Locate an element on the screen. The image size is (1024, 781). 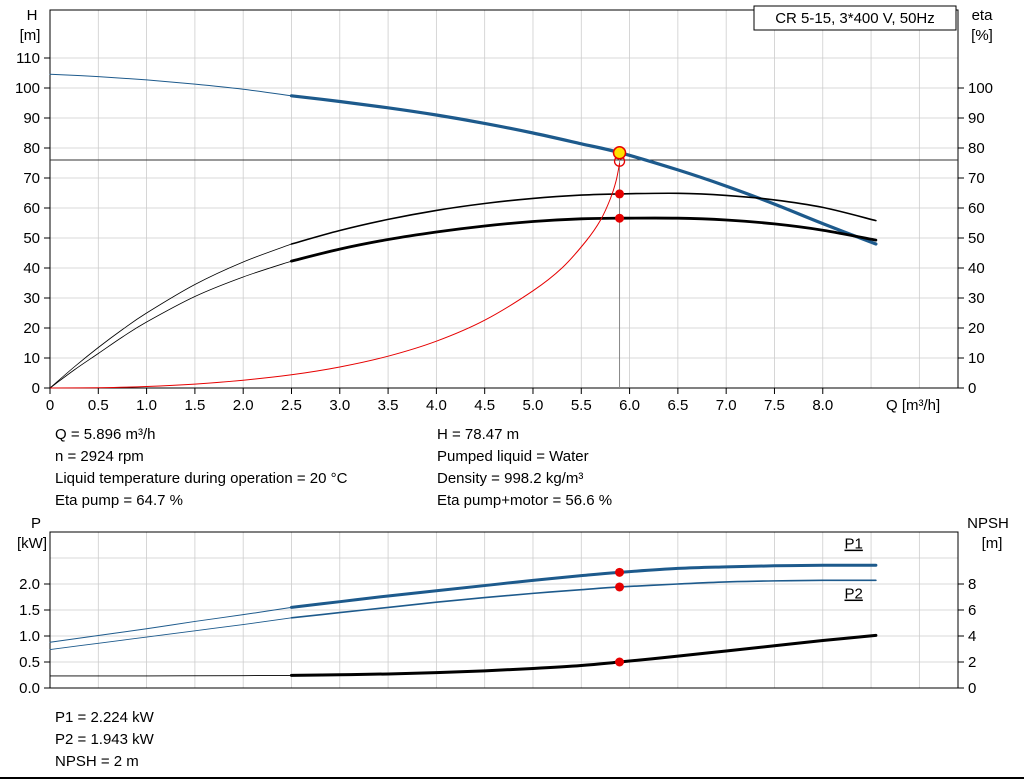
x-axis-tick-label: 7.0 is located at coordinates (726, 405).